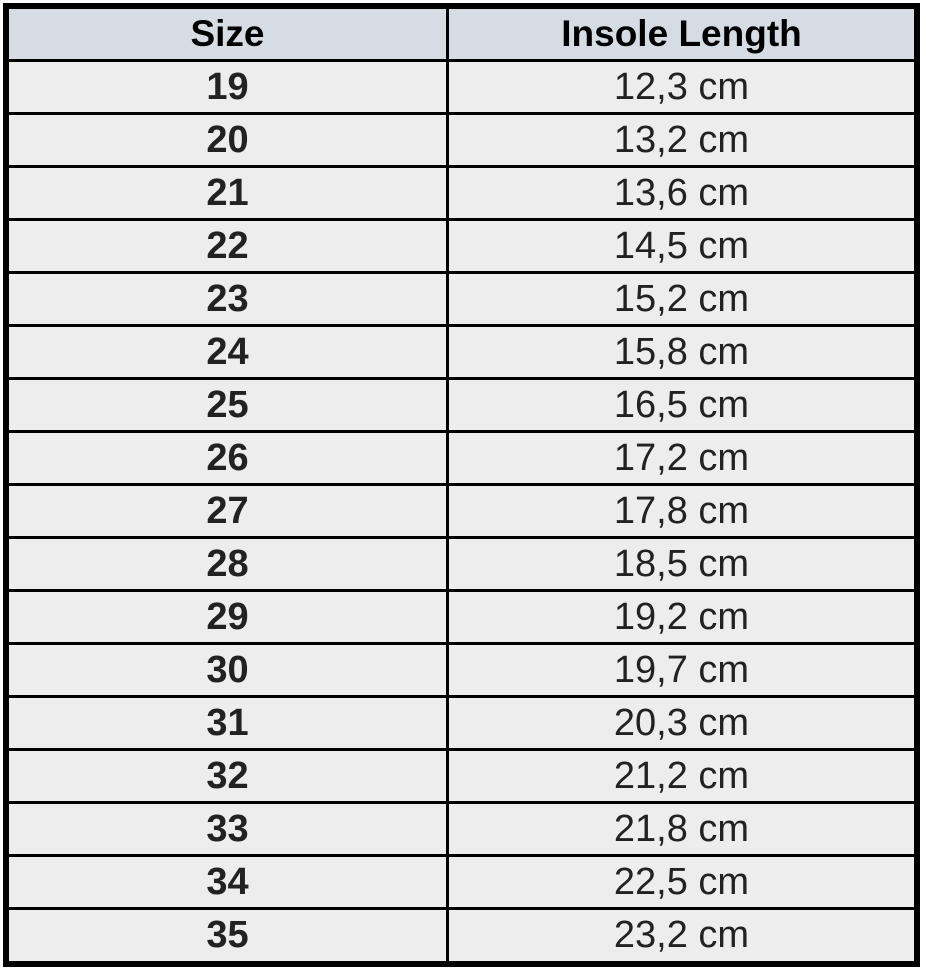 This screenshot has width=926, height=974. I want to click on size-cell: 28, so click(227, 564).